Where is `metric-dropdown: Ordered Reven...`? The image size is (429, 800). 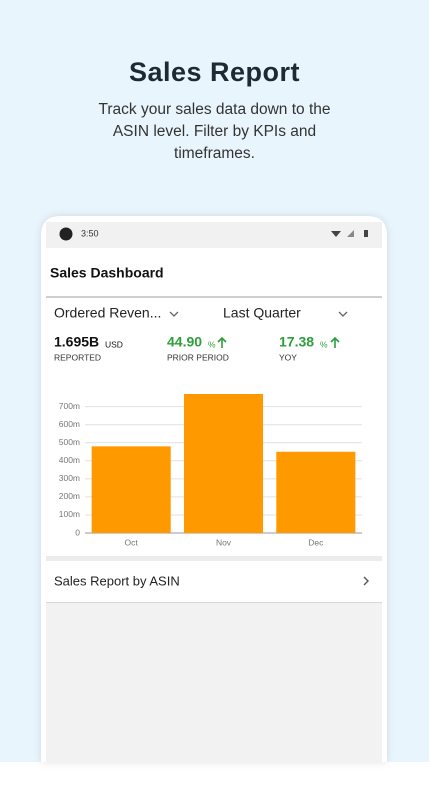 metric-dropdown: Ordered Reven... is located at coordinates (107, 313).